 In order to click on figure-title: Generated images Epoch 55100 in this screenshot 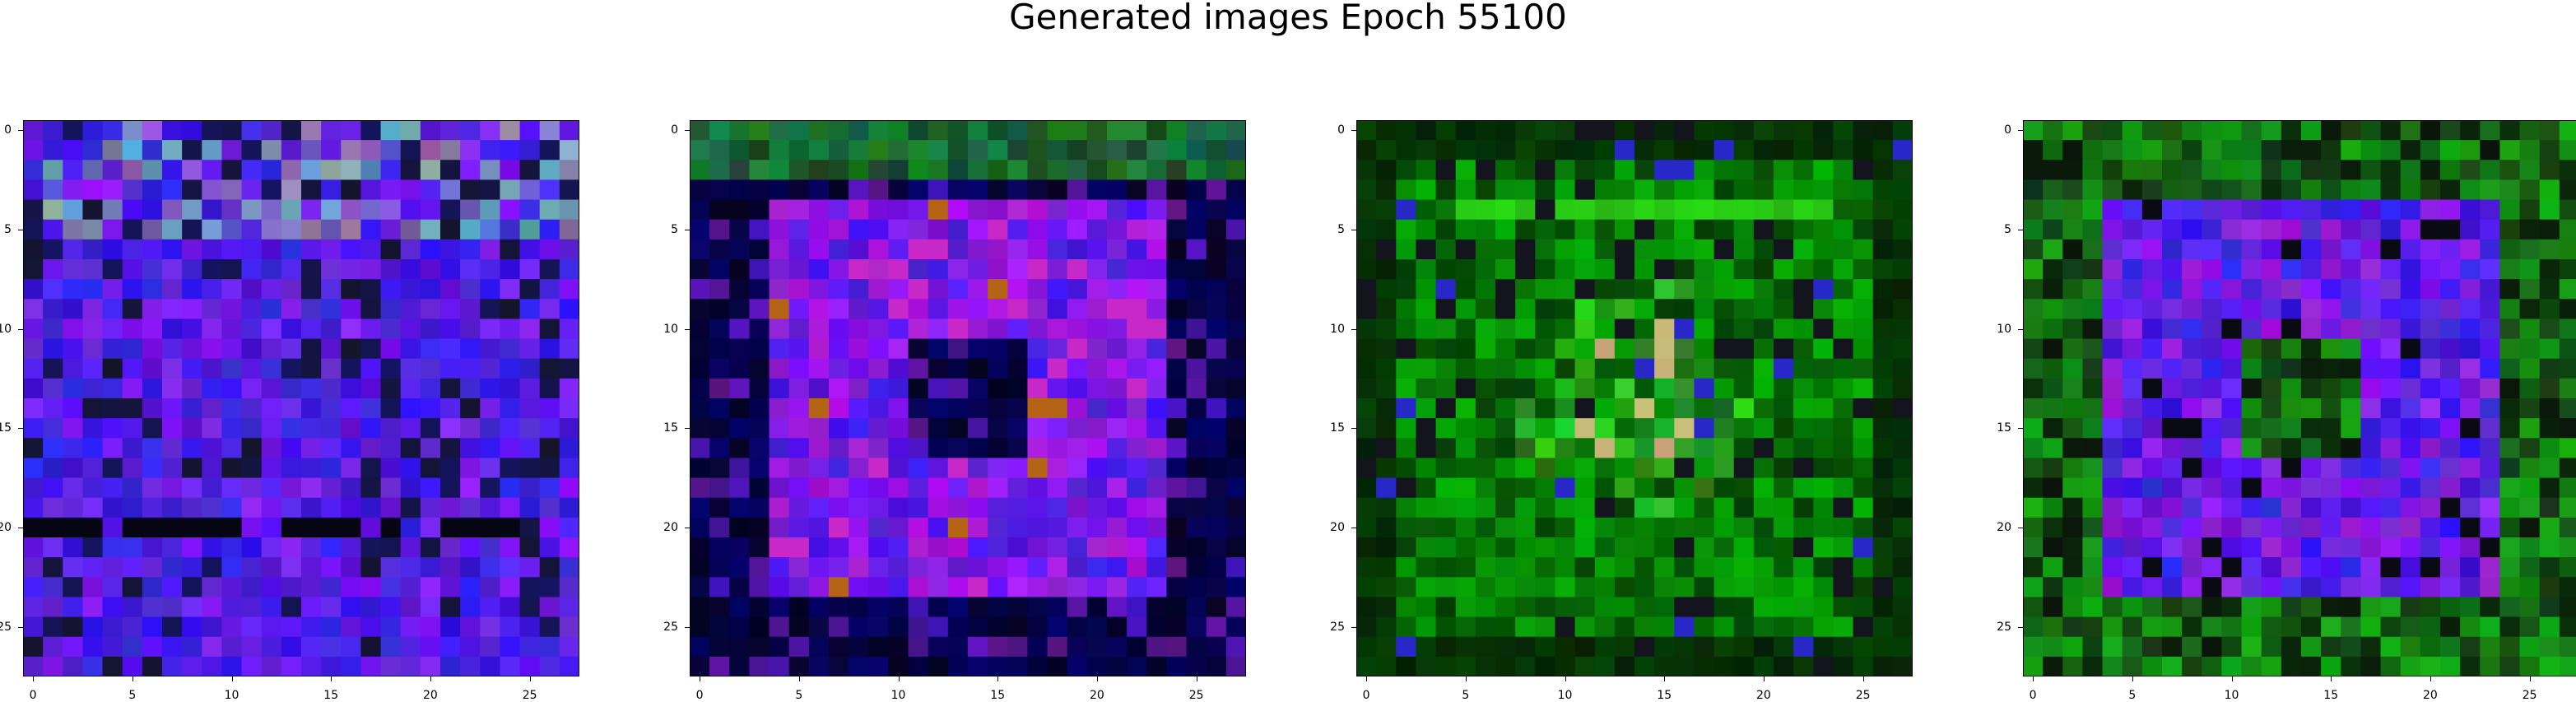, I will do `click(1288, 19)`.